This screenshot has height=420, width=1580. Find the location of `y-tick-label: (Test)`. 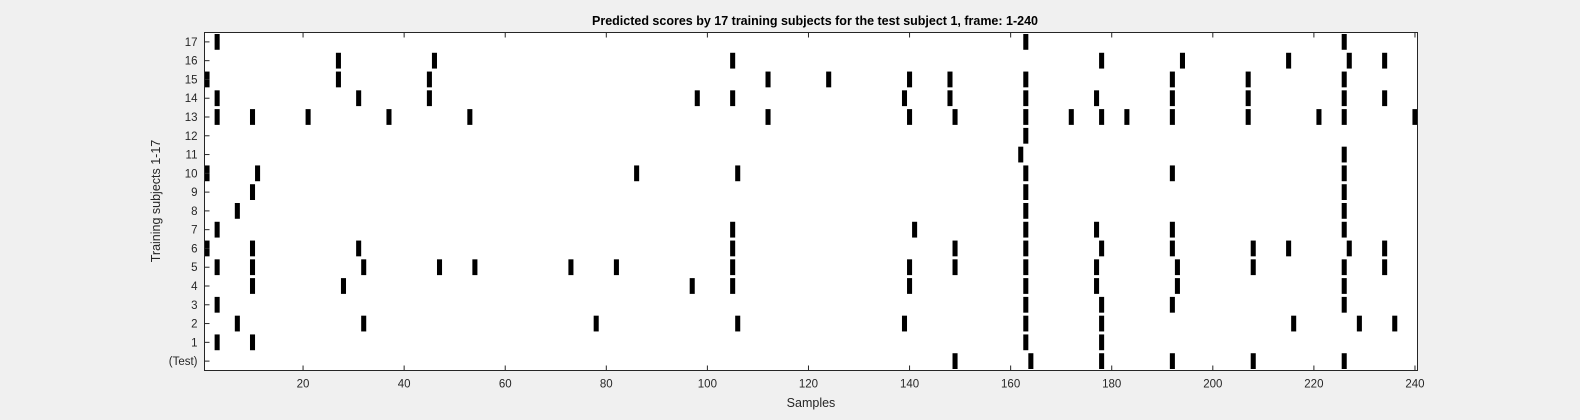

y-tick-label: (Test) is located at coordinates (183, 362).